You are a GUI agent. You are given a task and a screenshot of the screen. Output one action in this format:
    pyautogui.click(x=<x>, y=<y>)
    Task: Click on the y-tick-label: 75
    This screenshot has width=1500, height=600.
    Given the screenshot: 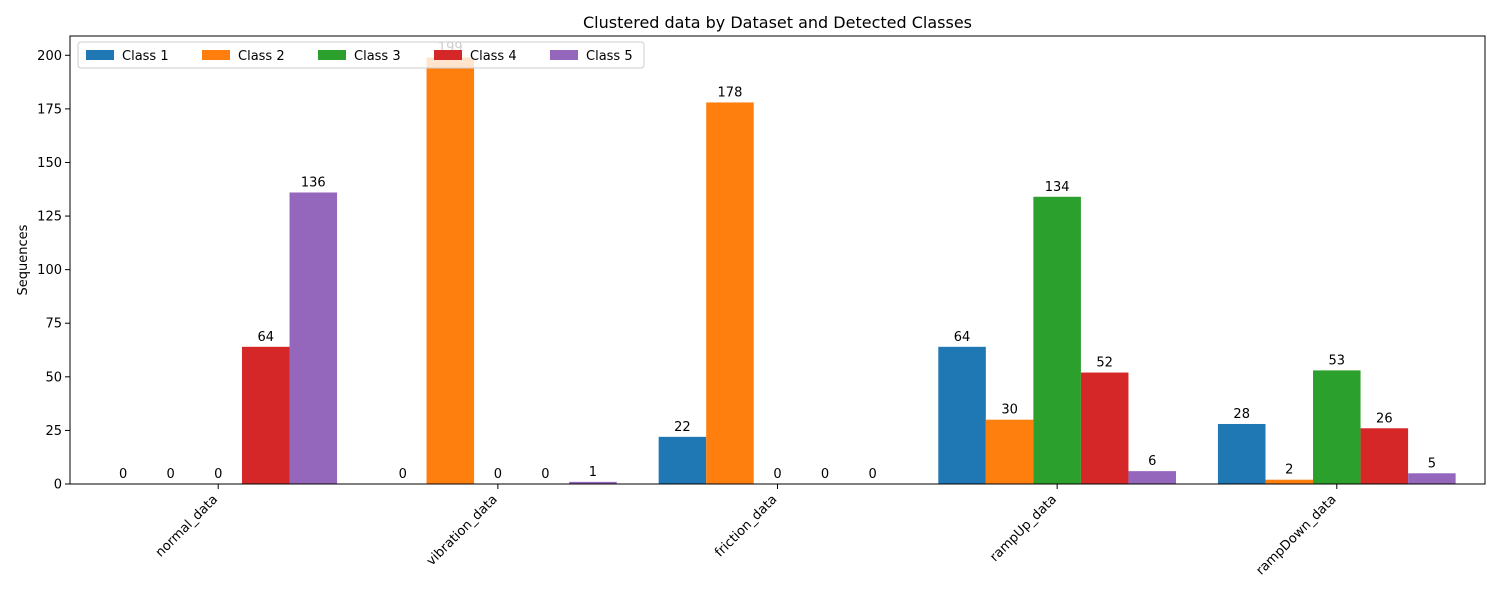 What is the action you would take?
    pyautogui.click(x=53, y=324)
    